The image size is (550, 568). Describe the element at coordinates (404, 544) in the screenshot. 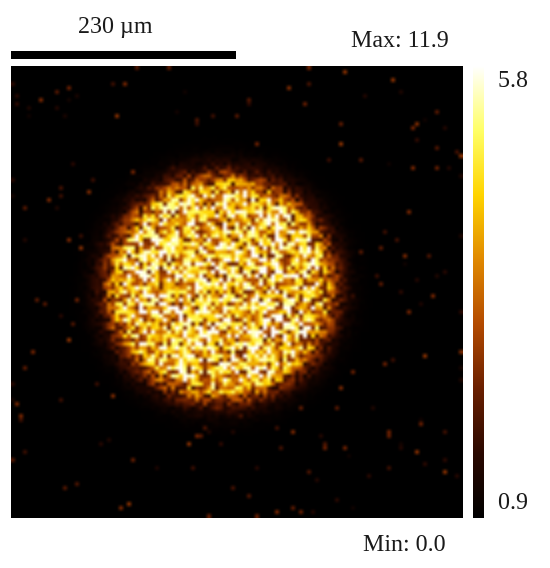

I see `min-value-label: Min: 0.0` at that location.